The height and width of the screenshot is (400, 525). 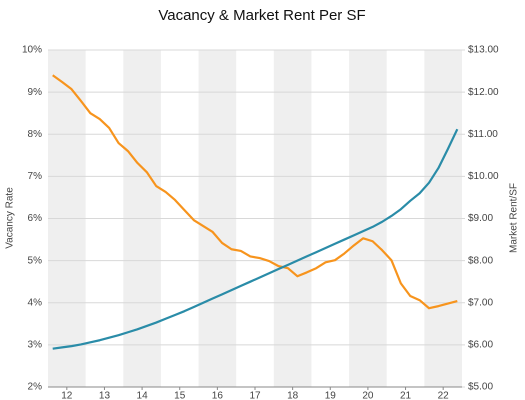 What do you see at coordinates (67, 395) in the screenshot?
I see `x-tick-label: 12` at bounding box center [67, 395].